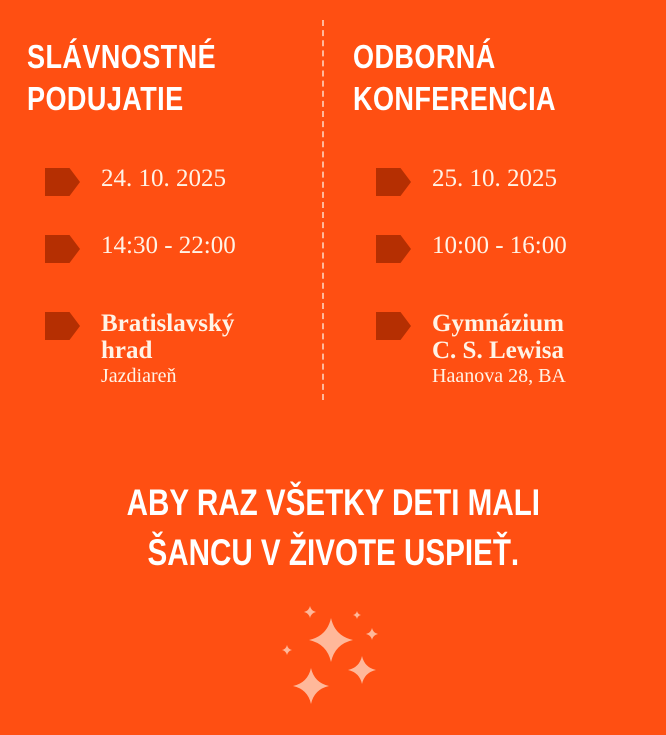  What do you see at coordinates (121, 78) in the screenshot?
I see `event-1-title: SLÁVNOSTNÉ PODUJATIE` at bounding box center [121, 78].